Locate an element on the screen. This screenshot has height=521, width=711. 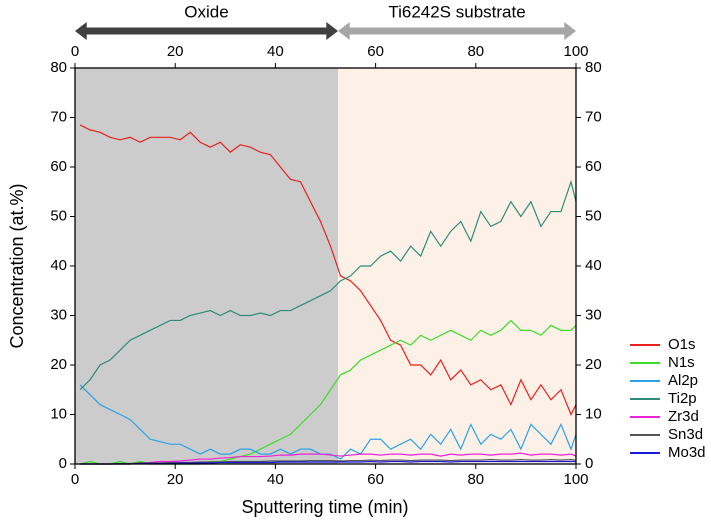
x-tick-label: 20 is located at coordinates (175, 479).